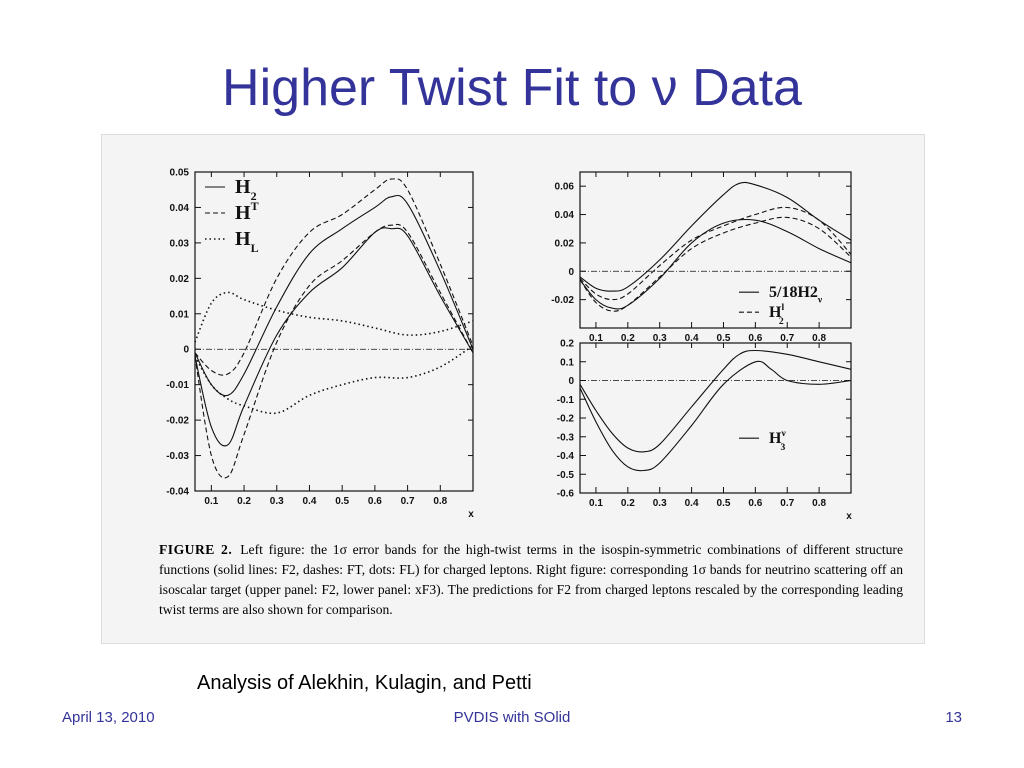 The image size is (1024, 768). Describe the element at coordinates (247, 241) in the screenshot. I see `legend-label: HL` at that location.